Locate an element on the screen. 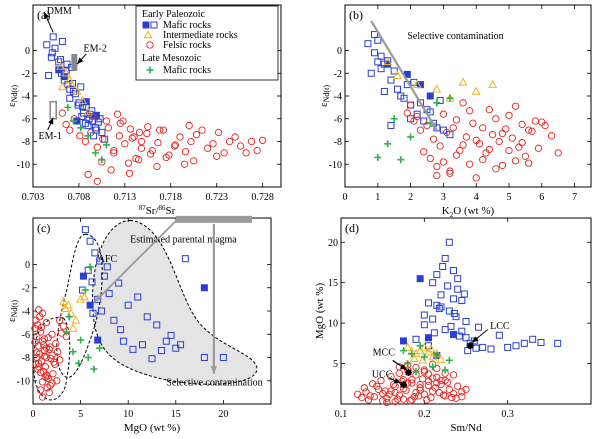 The width and height of the screenshot is (600, 439). dmm-label: DMM is located at coordinates (59, 11).